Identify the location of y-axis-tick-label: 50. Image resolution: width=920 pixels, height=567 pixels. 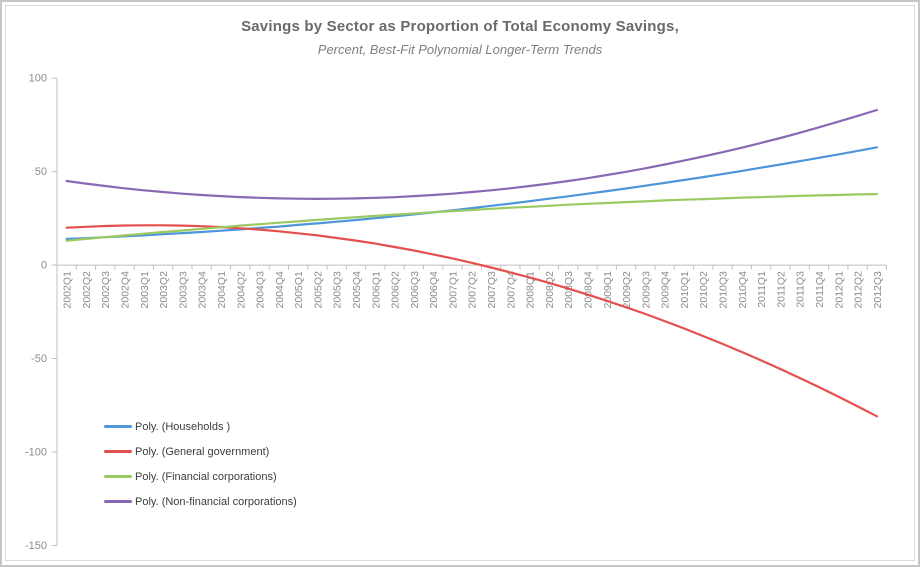
(41, 172).